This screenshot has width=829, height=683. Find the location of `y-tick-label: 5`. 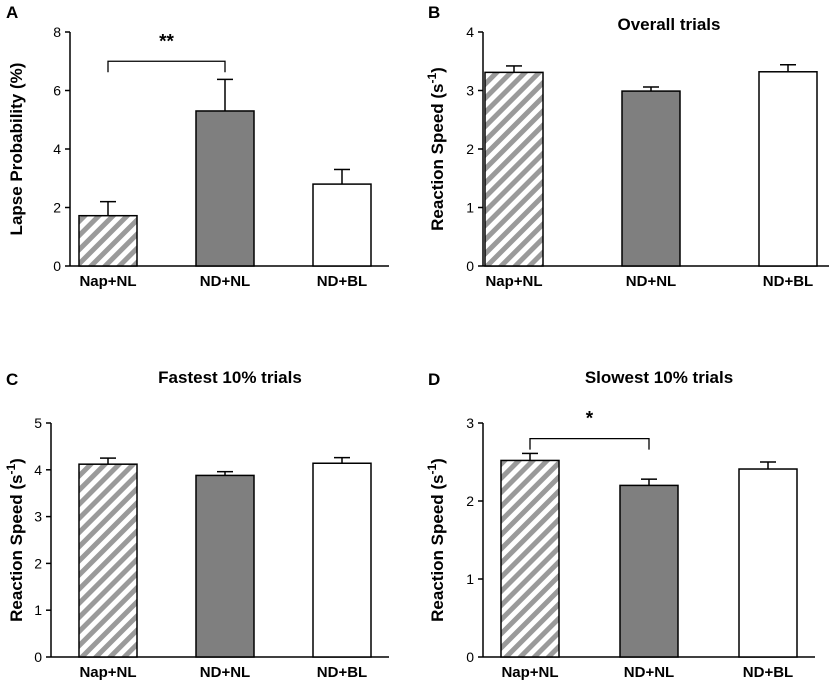

y-tick-label: 5 is located at coordinates (38, 423).